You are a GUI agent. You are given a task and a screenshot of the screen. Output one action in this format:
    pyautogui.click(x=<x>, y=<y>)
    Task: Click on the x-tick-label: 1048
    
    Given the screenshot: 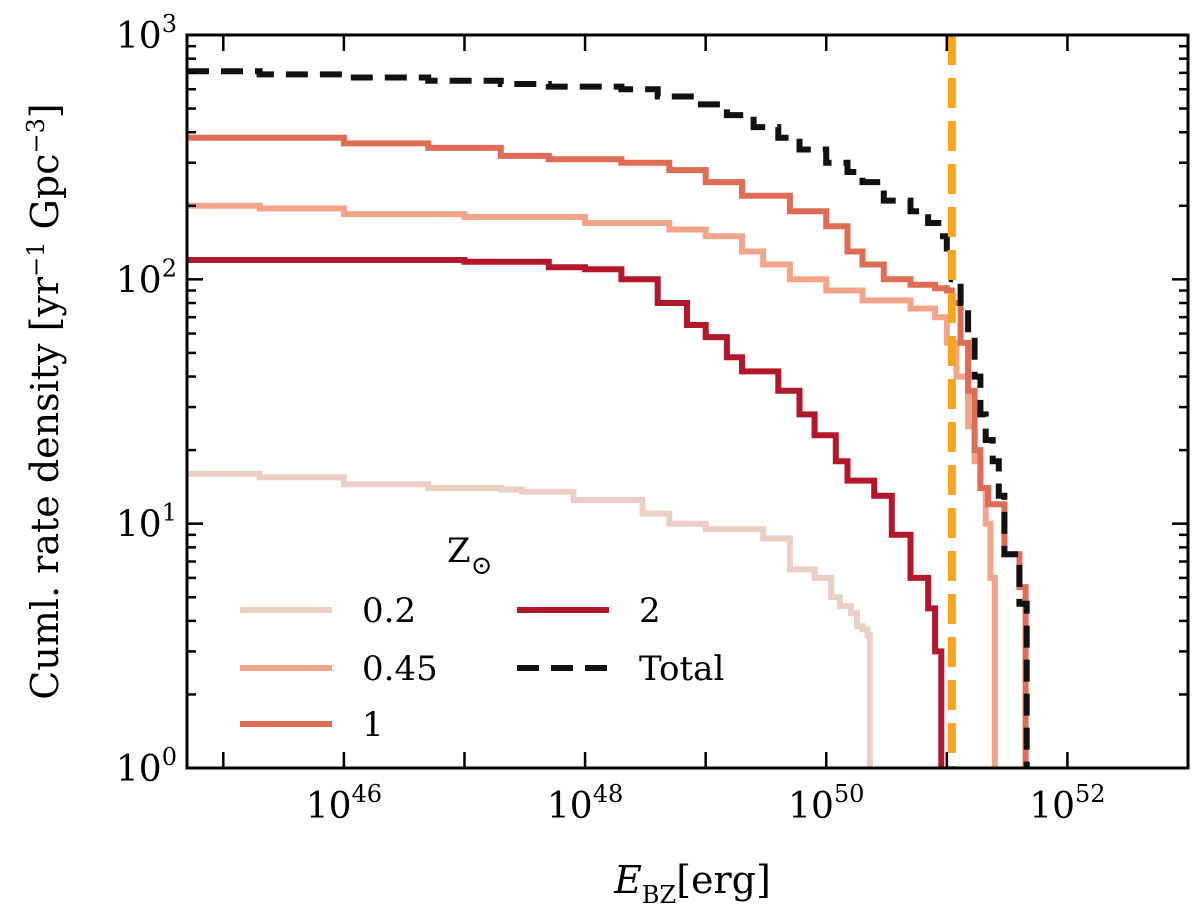 What is the action you would take?
    pyautogui.click(x=585, y=803)
    